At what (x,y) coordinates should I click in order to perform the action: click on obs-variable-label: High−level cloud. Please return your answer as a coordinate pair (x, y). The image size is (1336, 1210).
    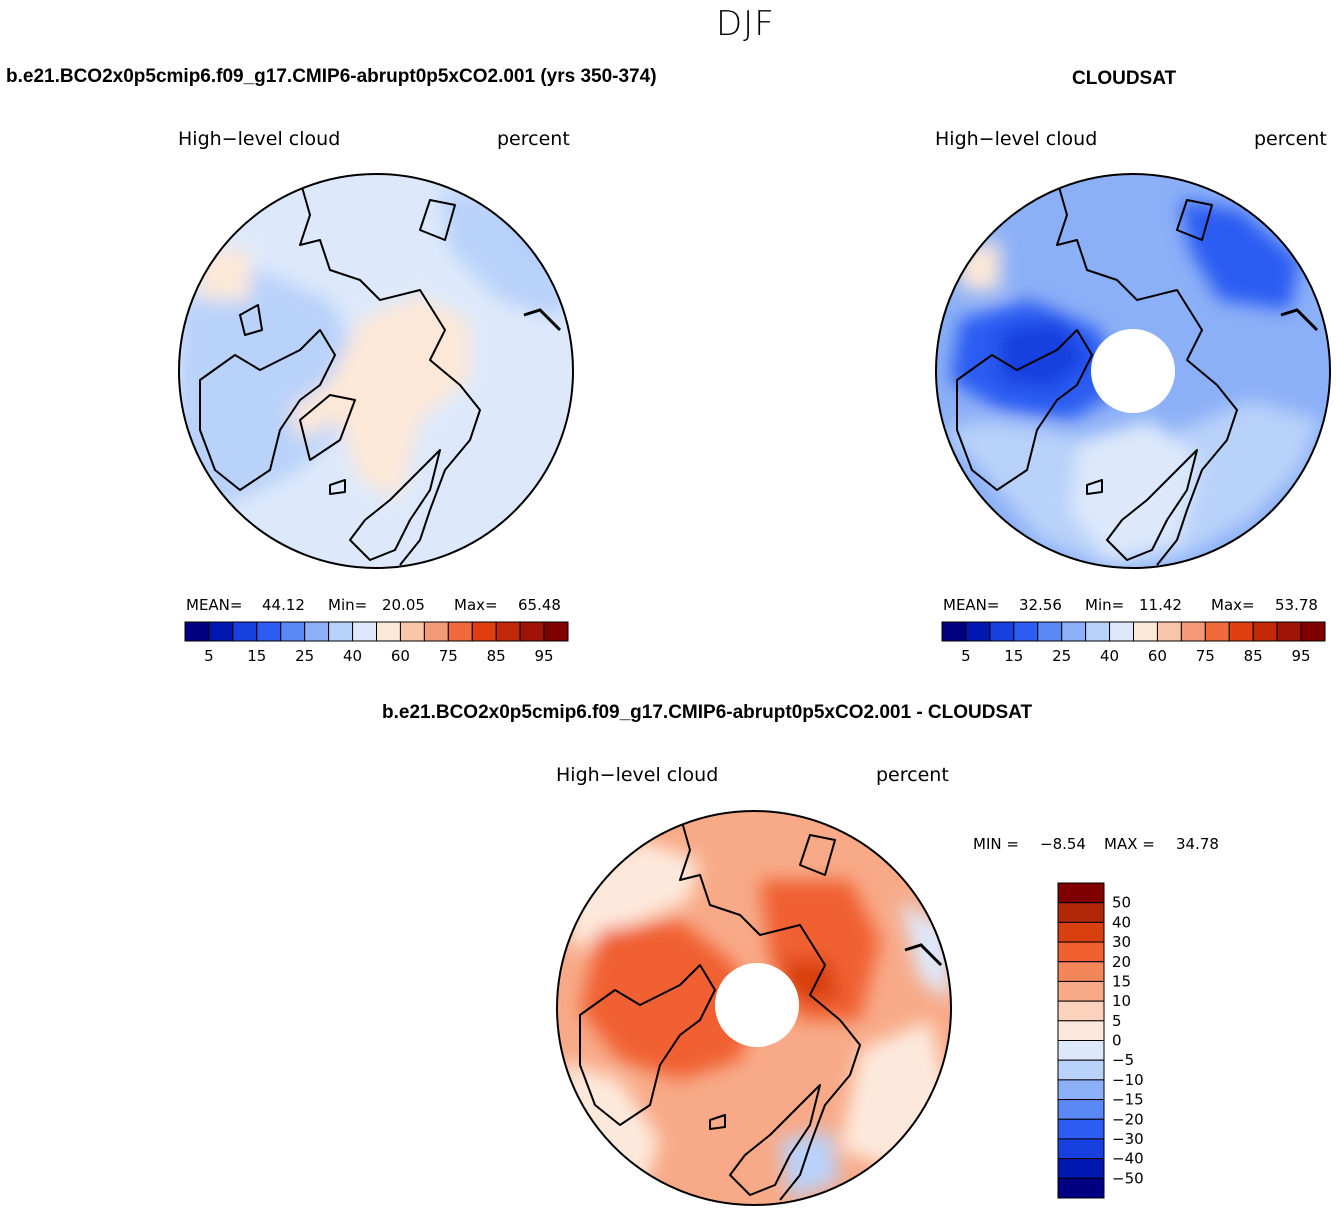
    Looking at the image, I should click on (1016, 139).